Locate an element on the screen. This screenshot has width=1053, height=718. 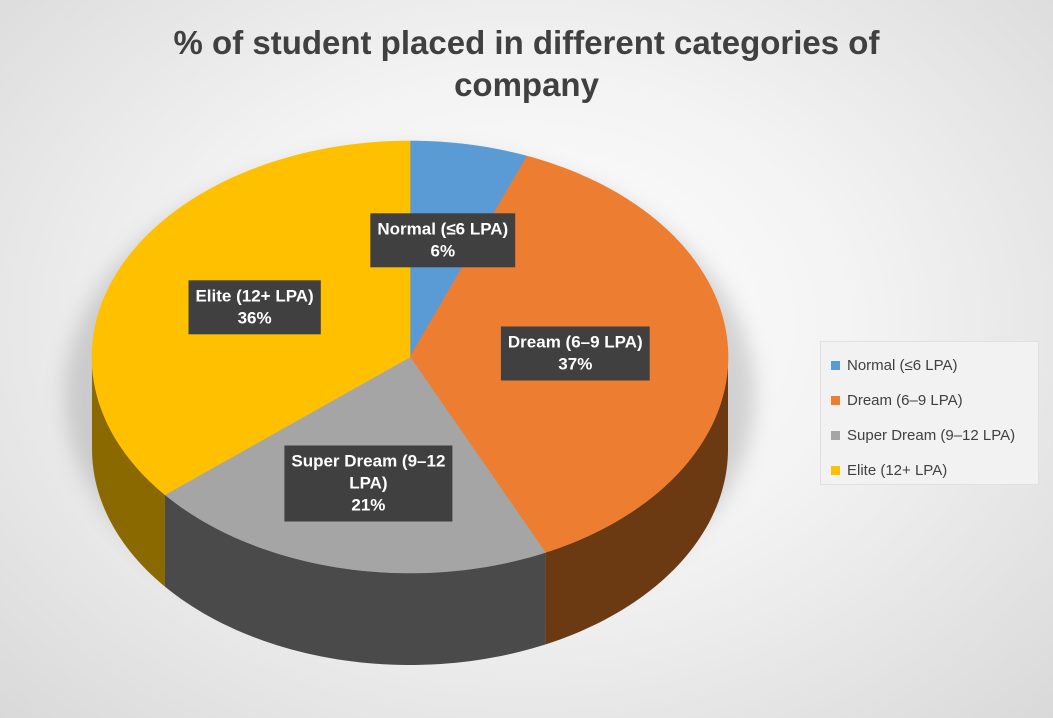
data-label-value: 21% is located at coordinates (368, 505).